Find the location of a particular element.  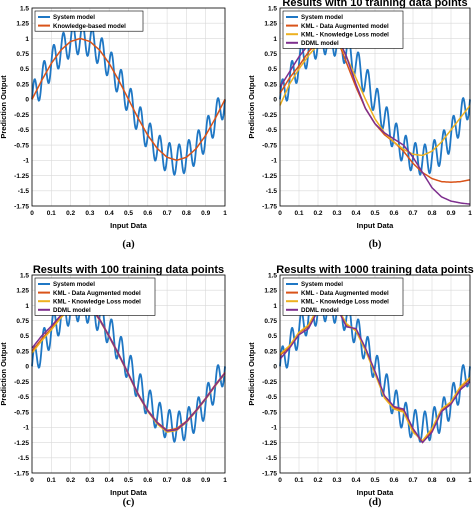

x-tick-label: 0.8 is located at coordinates (431, 213).